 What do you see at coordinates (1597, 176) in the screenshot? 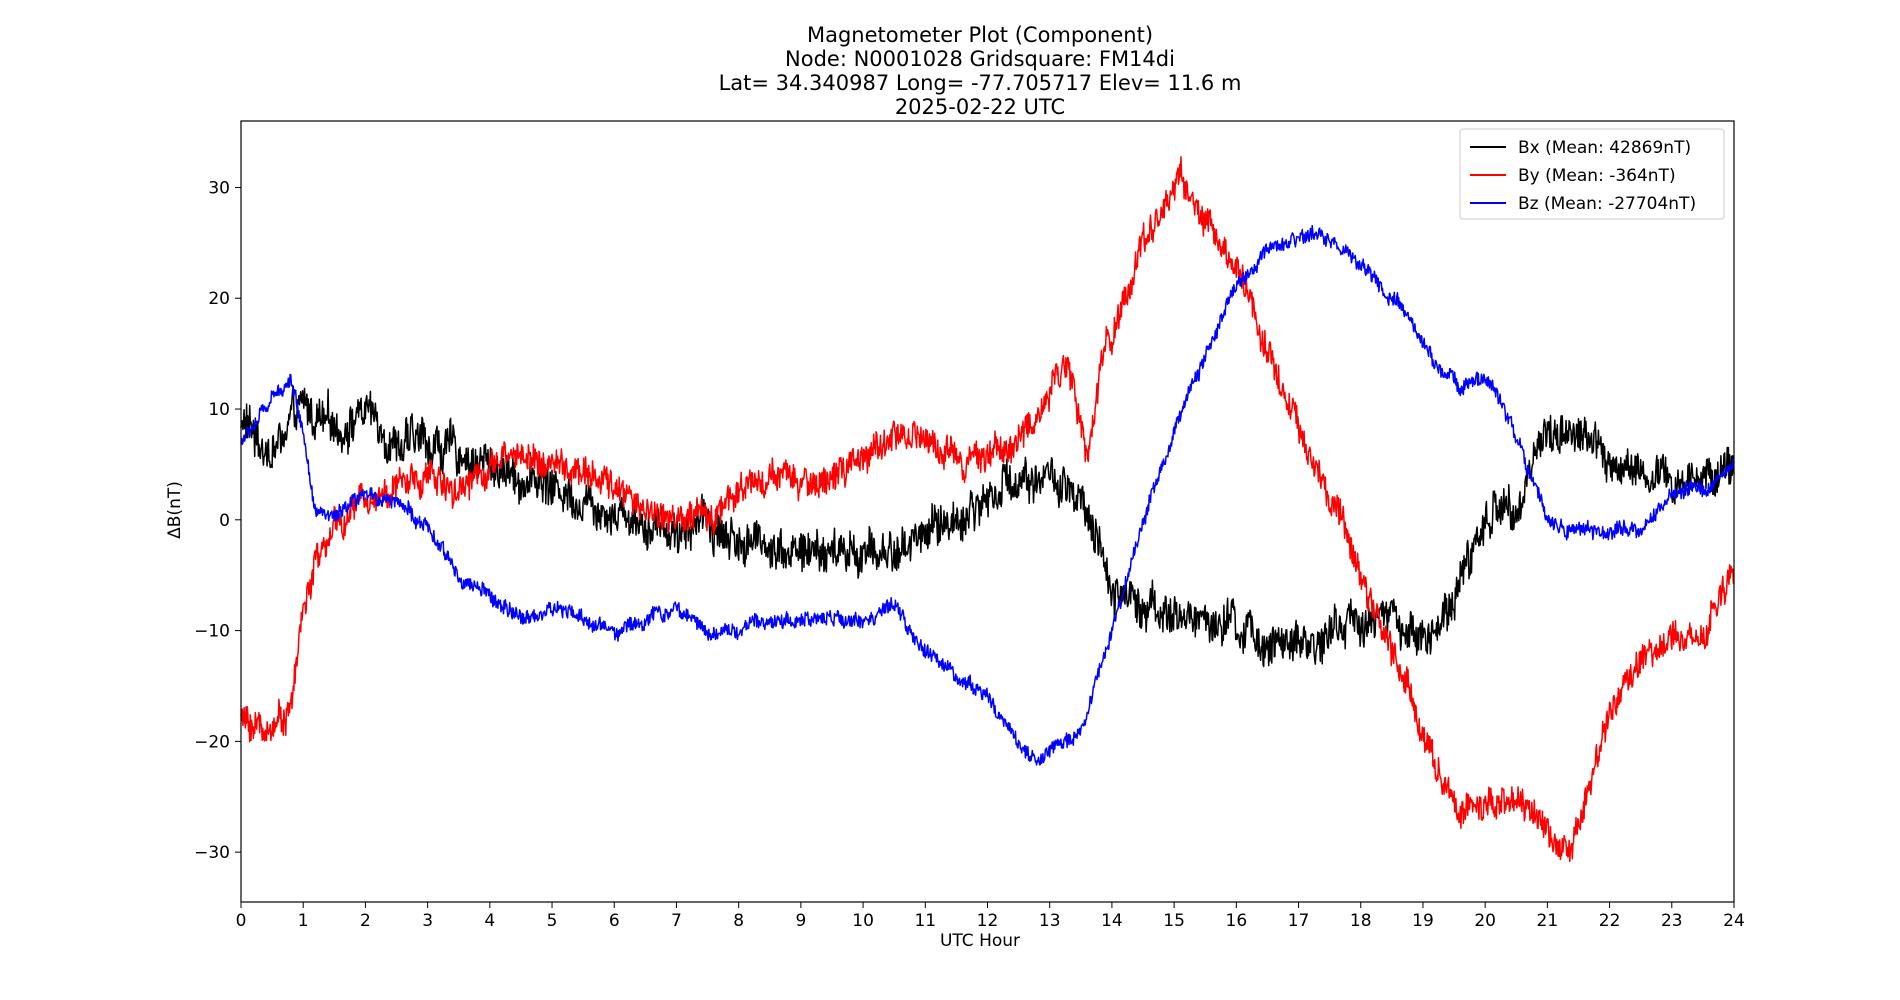
I see `legend-entry: By (Mean: -364nT)` at bounding box center [1597, 176].